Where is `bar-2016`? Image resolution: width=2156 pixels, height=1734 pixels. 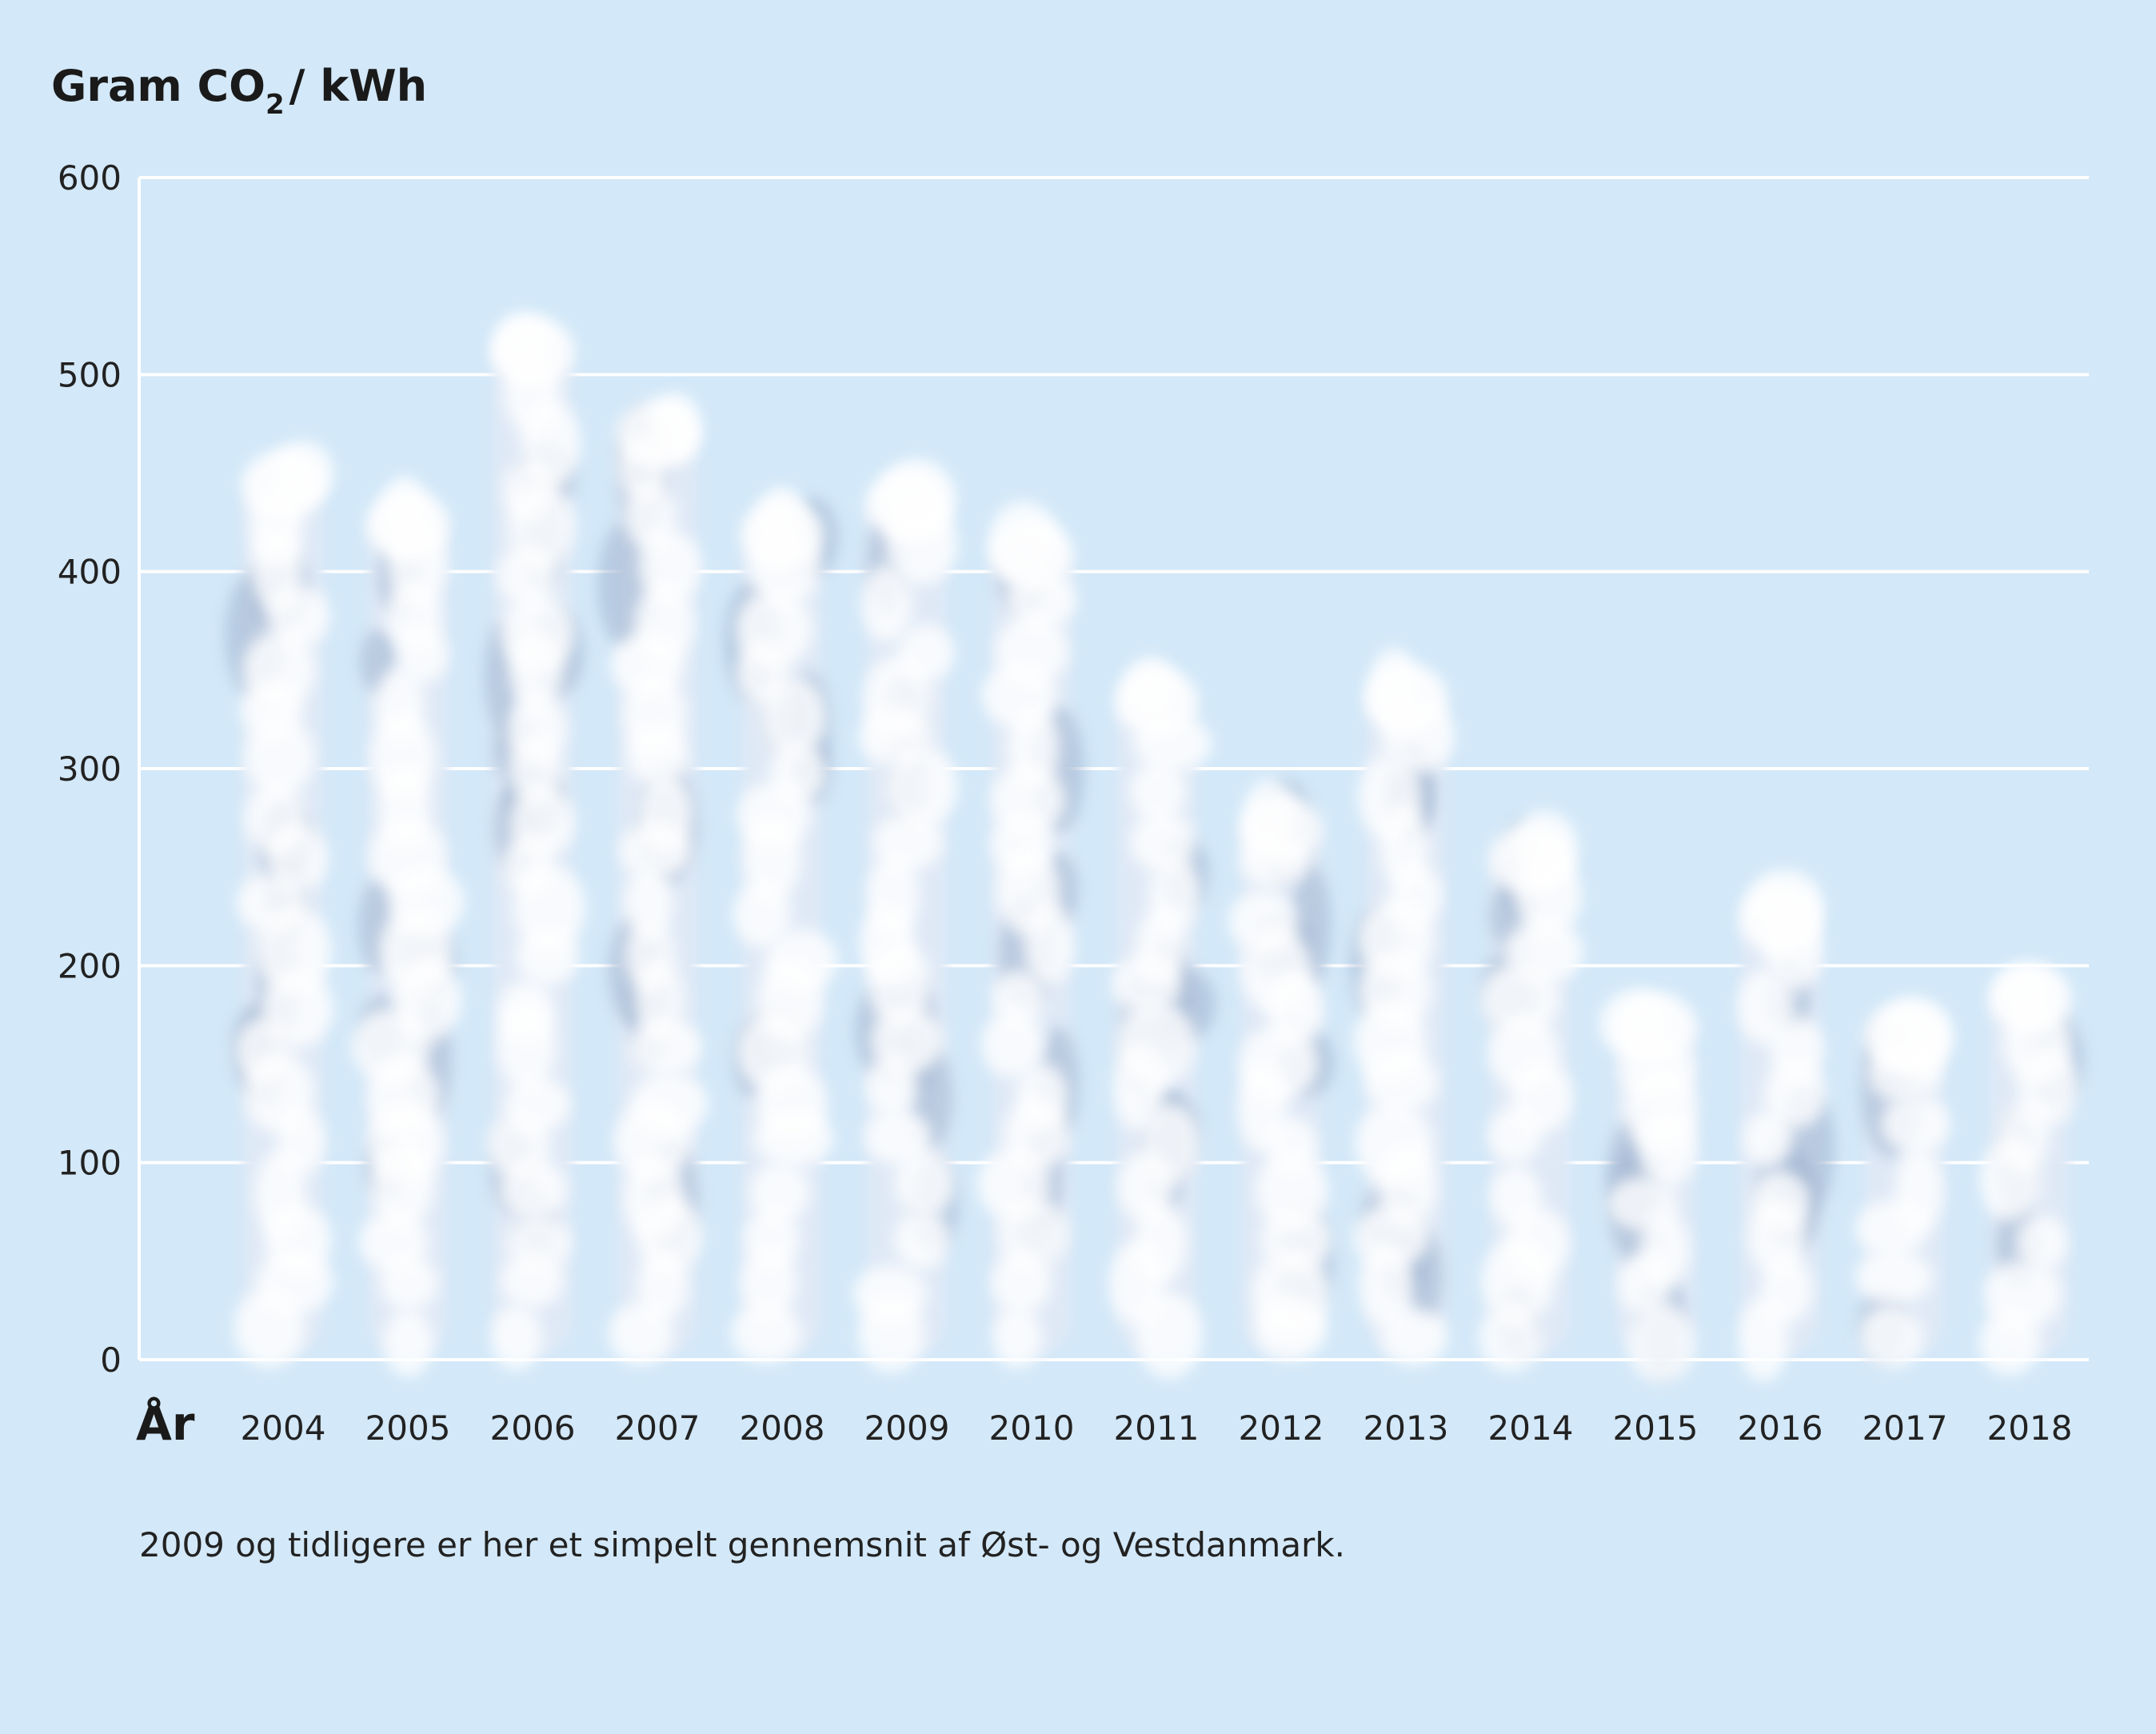
bar-2016 is located at coordinates (1786, 1125).